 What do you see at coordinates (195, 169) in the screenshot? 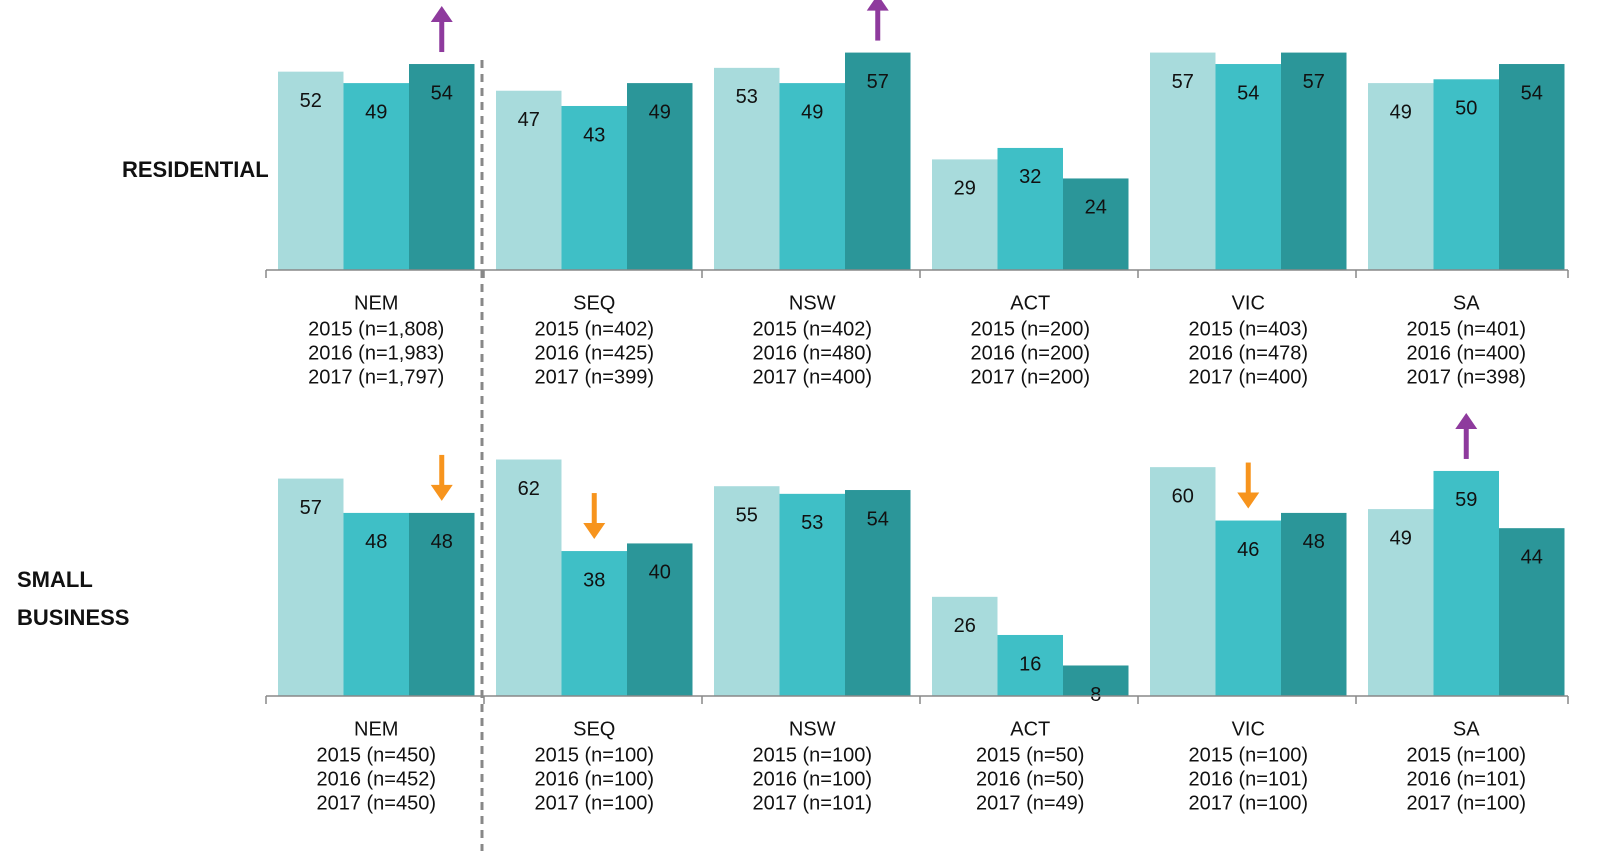
I see `panel-title: RESIDENTIAL` at bounding box center [195, 169].